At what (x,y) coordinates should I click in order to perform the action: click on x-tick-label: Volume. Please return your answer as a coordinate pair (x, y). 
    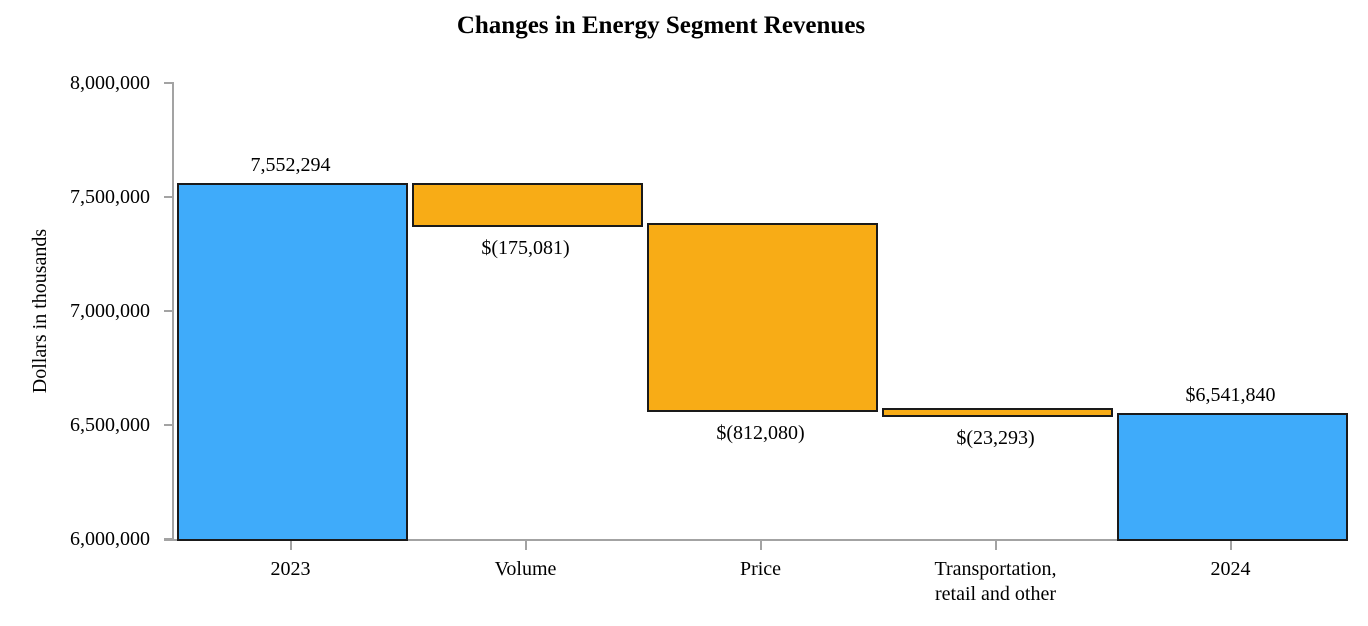
    Looking at the image, I should click on (525, 569).